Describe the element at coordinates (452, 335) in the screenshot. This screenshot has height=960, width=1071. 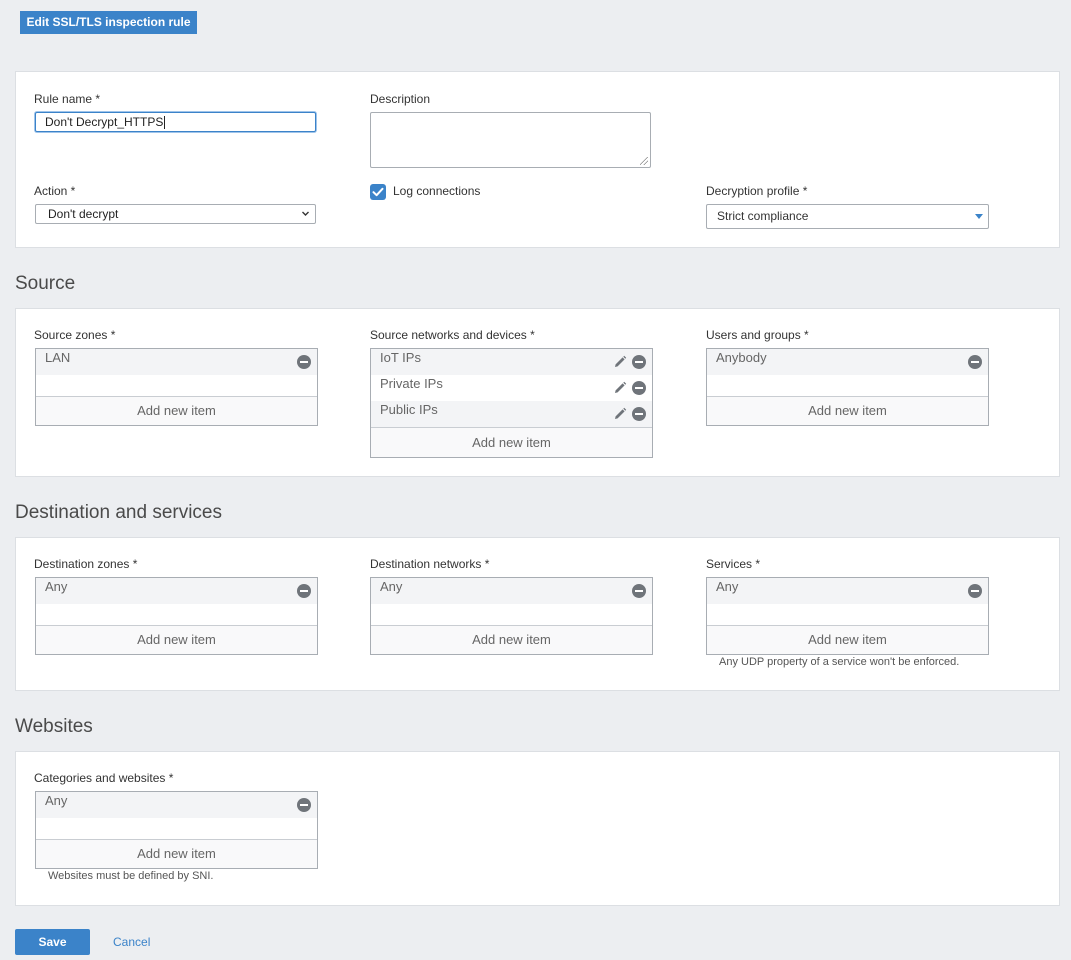
I see `source-networks-label: Source networks and devices *` at that location.